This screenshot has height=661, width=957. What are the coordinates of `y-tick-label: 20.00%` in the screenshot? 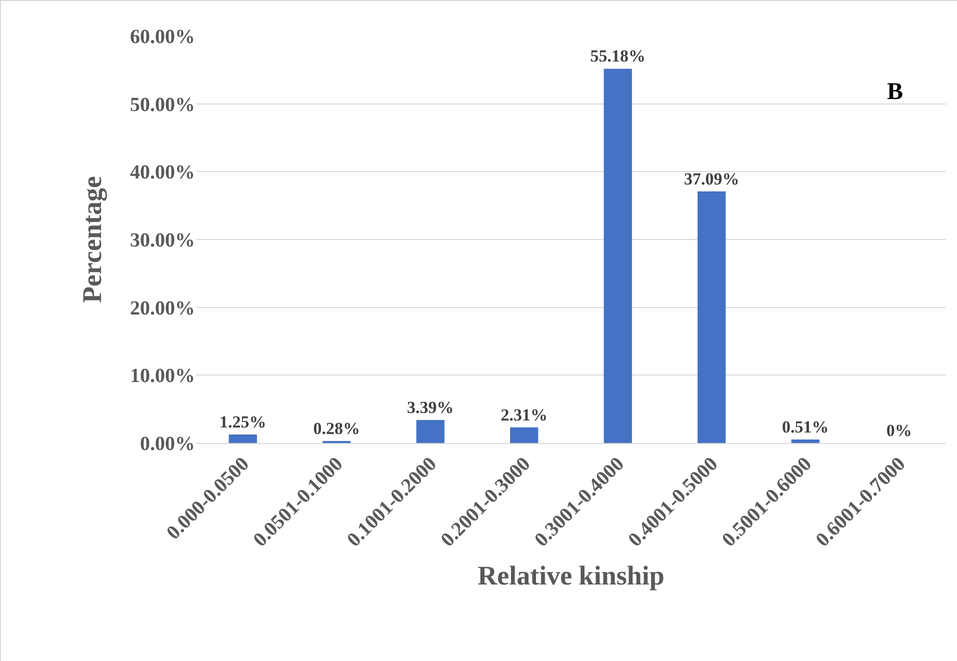 It's located at (162, 308).